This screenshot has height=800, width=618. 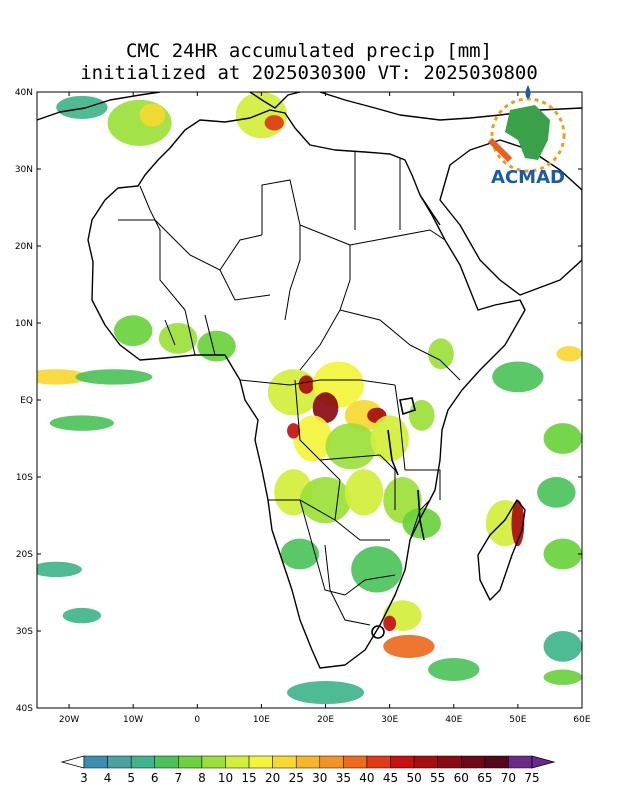 What do you see at coordinates (24, 555) in the screenshot?
I see `lat-label: 20S` at bounding box center [24, 555].